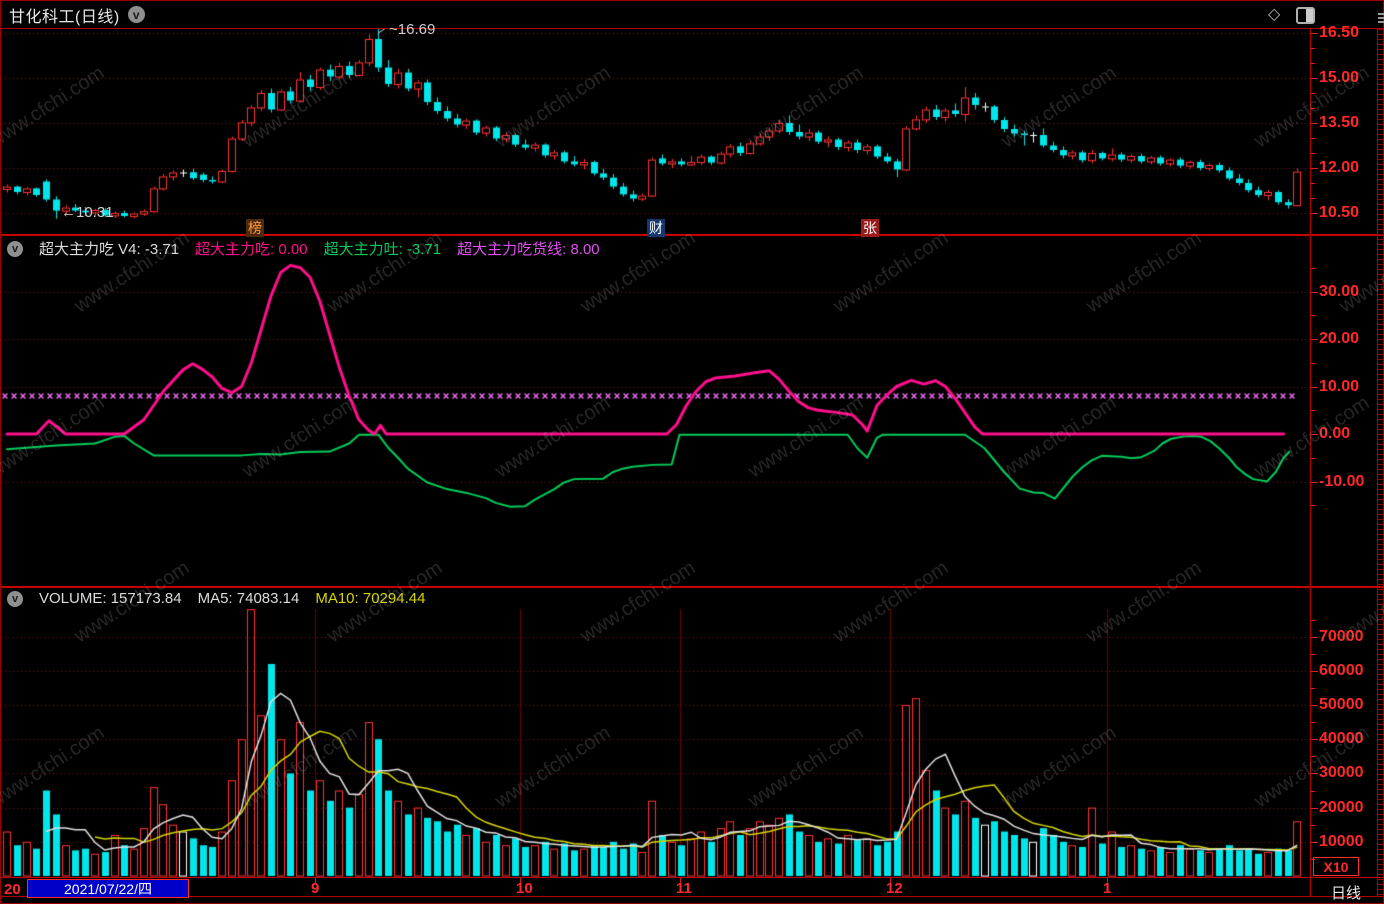 This screenshot has height=904, width=1384. Describe the element at coordinates (1341, 636) in the screenshot. I see `y-axis-label: 70000` at that location.